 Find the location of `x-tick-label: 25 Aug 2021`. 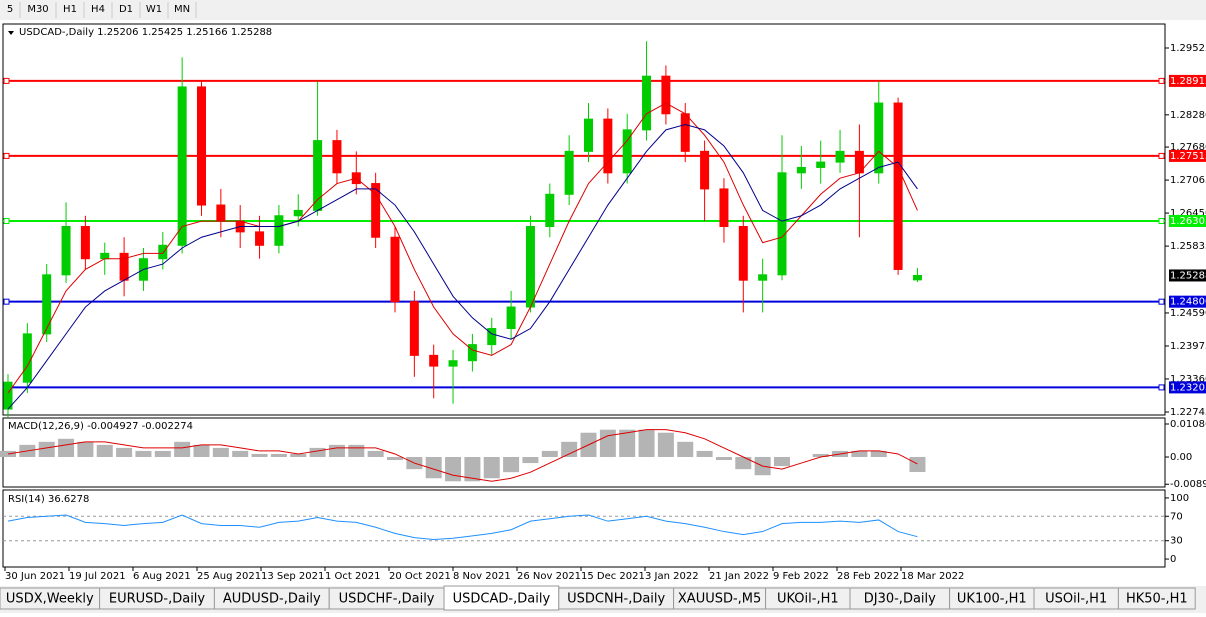

x-tick-label: 25 Aug 2021 is located at coordinates (229, 576).